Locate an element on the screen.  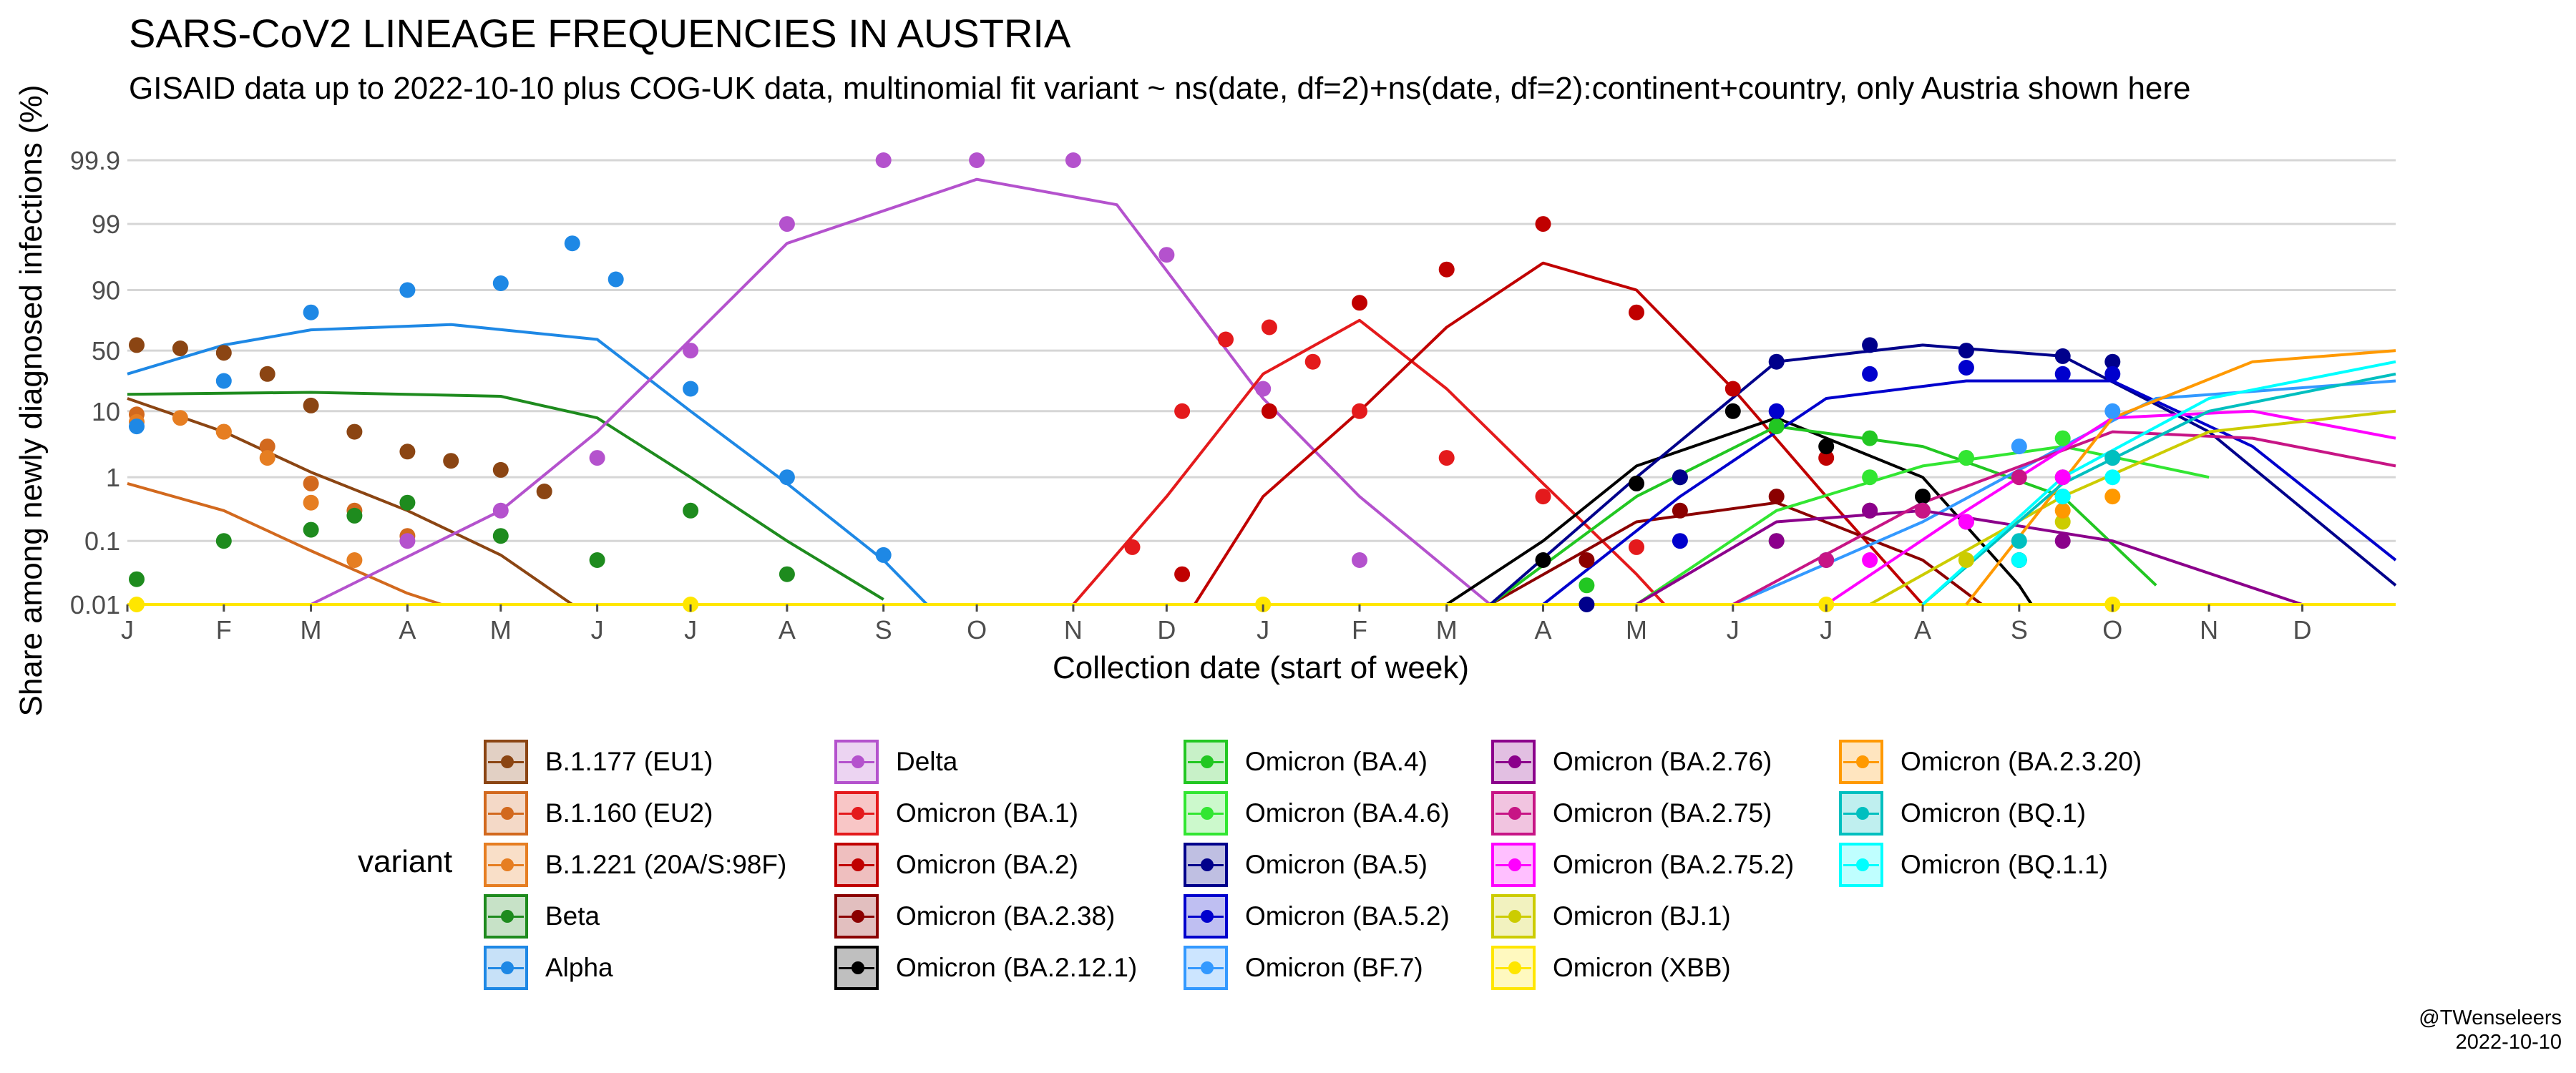
legend-label: Beta is located at coordinates (572, 916).